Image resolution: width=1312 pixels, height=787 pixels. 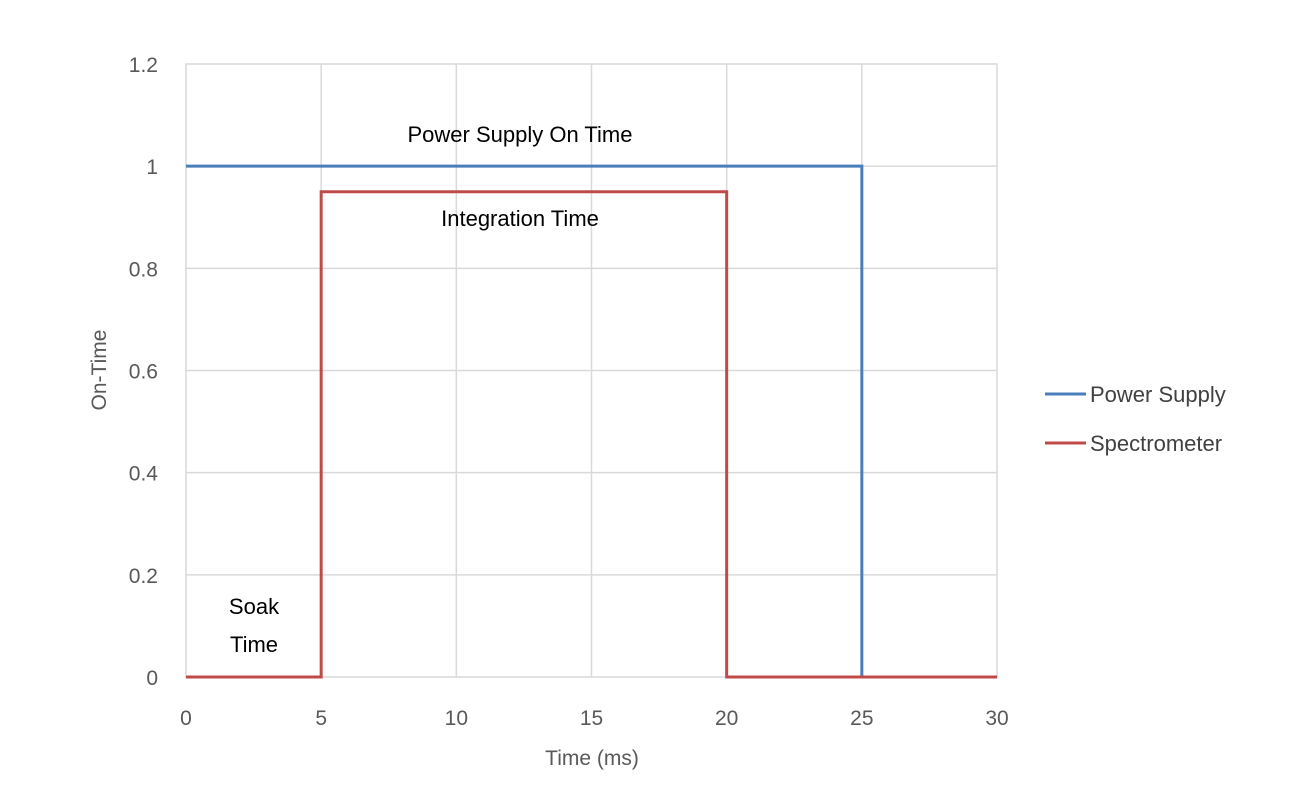 I want to click on x-tick-label: 20, so click(x=726, y=718).